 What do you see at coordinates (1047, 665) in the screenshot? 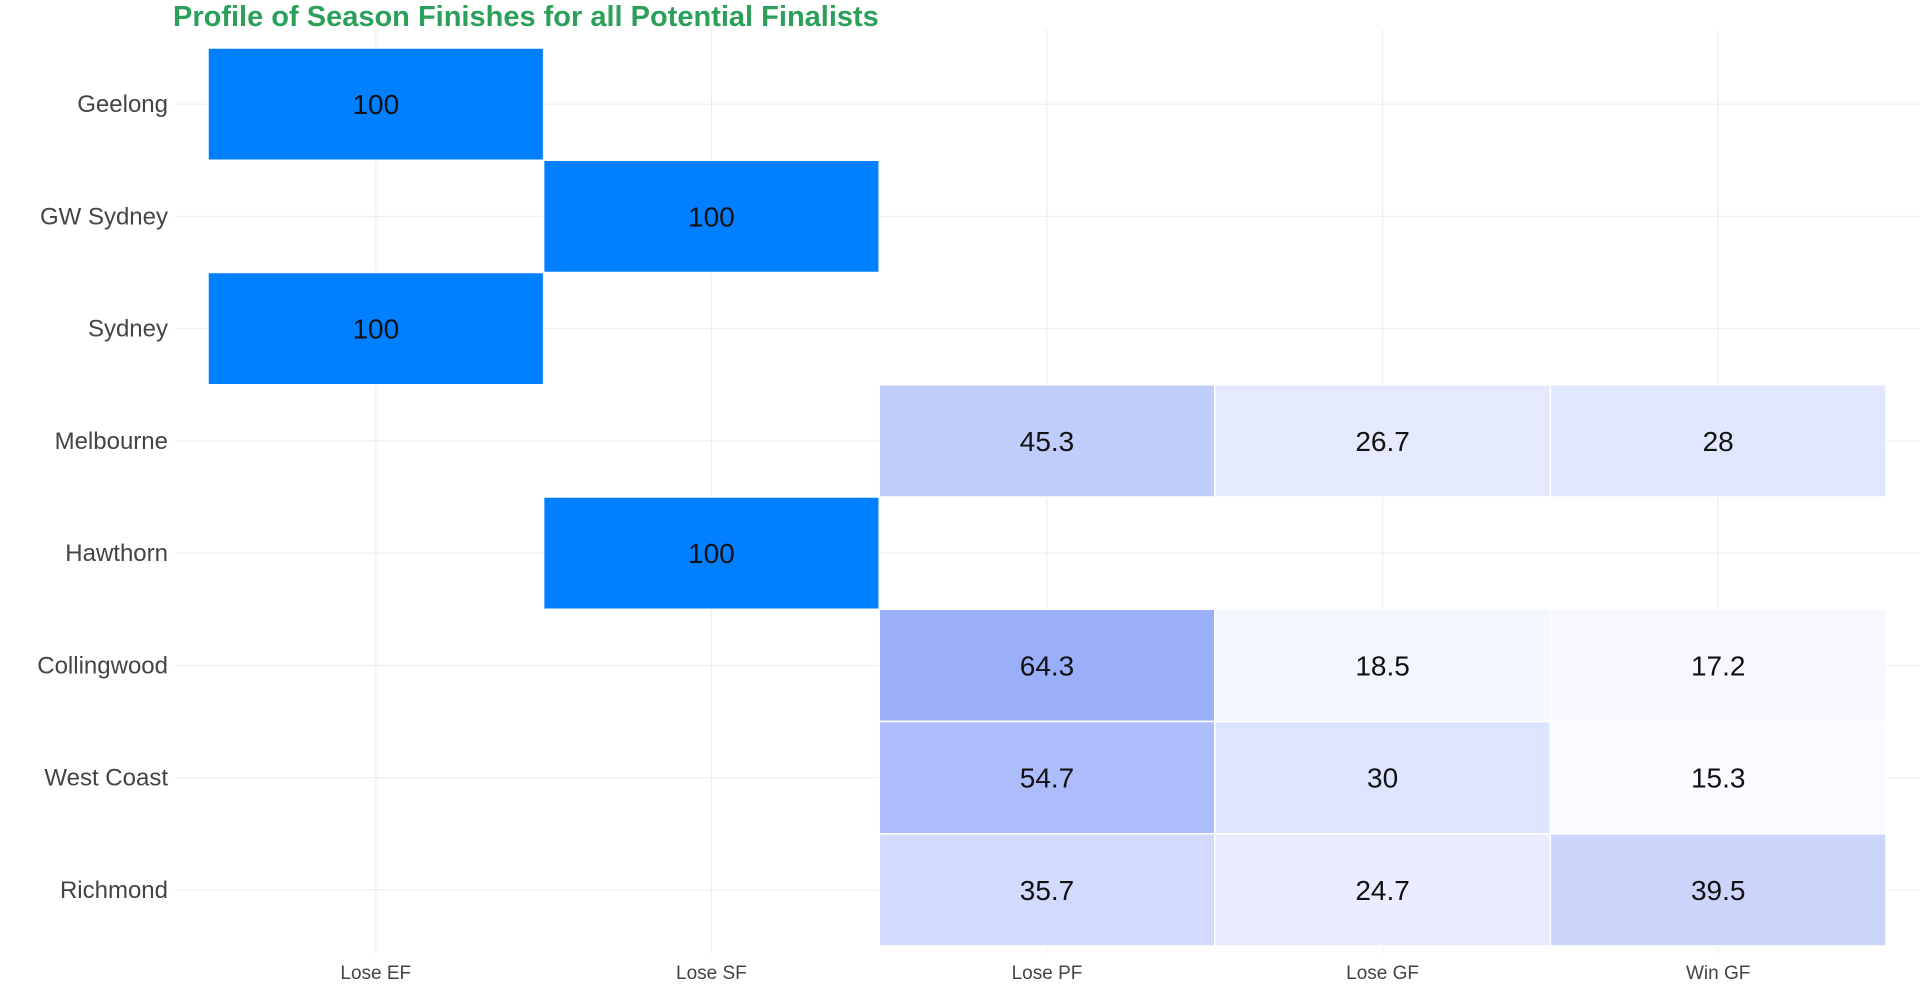
I see `cell-value-label-collingwood-lose-pf: 64.3` at bounding box center [1047, 665].